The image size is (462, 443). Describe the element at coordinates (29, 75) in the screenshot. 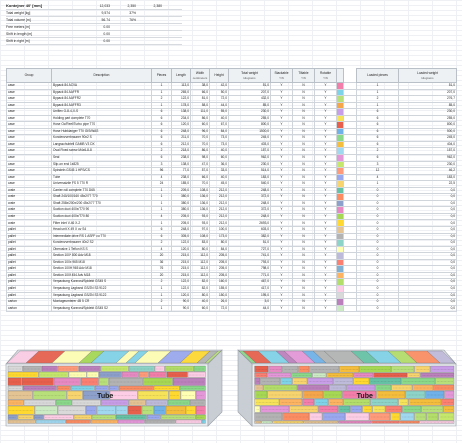

I see `header-group: Group` at that location.